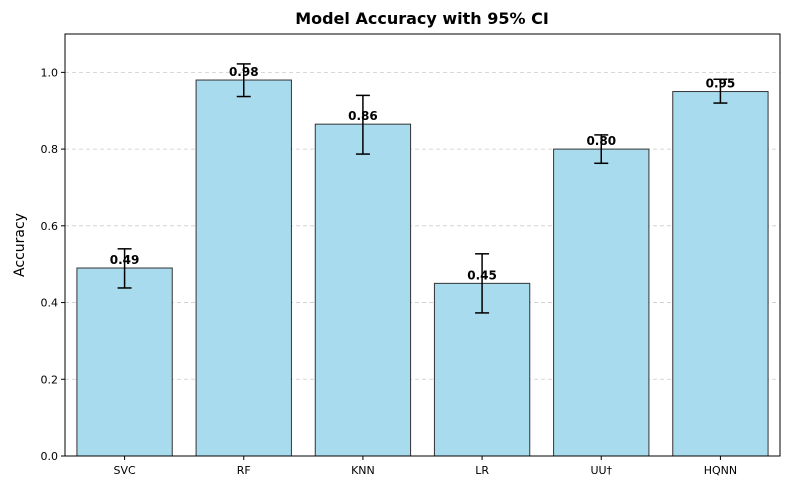 Image resolution: width=790 pixels, height=490 pixels. Describe the element at coordinates (363, 470) in the screenshot. I see `x-tick-label: KNN` at that location.